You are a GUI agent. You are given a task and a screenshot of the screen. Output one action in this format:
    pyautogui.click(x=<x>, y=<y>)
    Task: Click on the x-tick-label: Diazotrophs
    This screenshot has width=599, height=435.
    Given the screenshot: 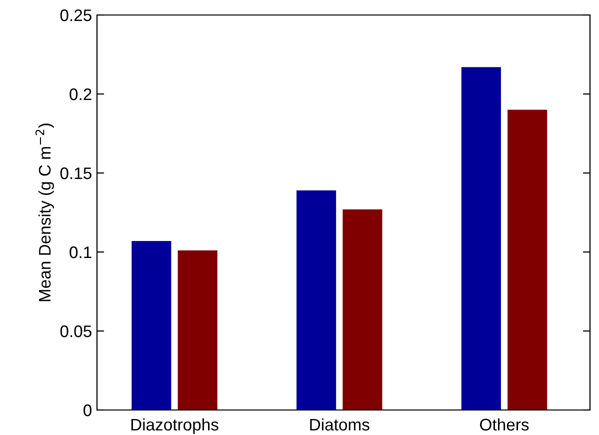 What is the action you would take?
    pyautogui.click(x=174, y=426)
    